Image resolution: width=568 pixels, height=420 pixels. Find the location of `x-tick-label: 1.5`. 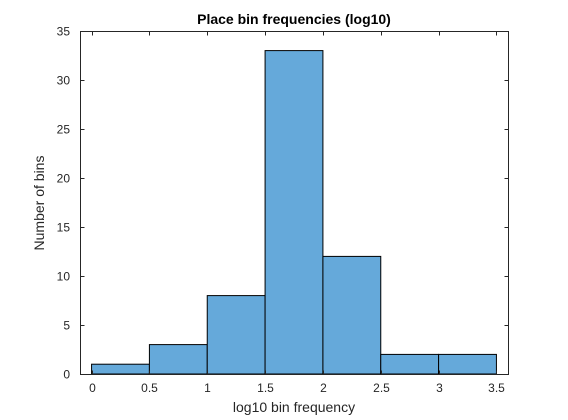

x-tick-label: 1.5 is located at coordinates (265, 388).